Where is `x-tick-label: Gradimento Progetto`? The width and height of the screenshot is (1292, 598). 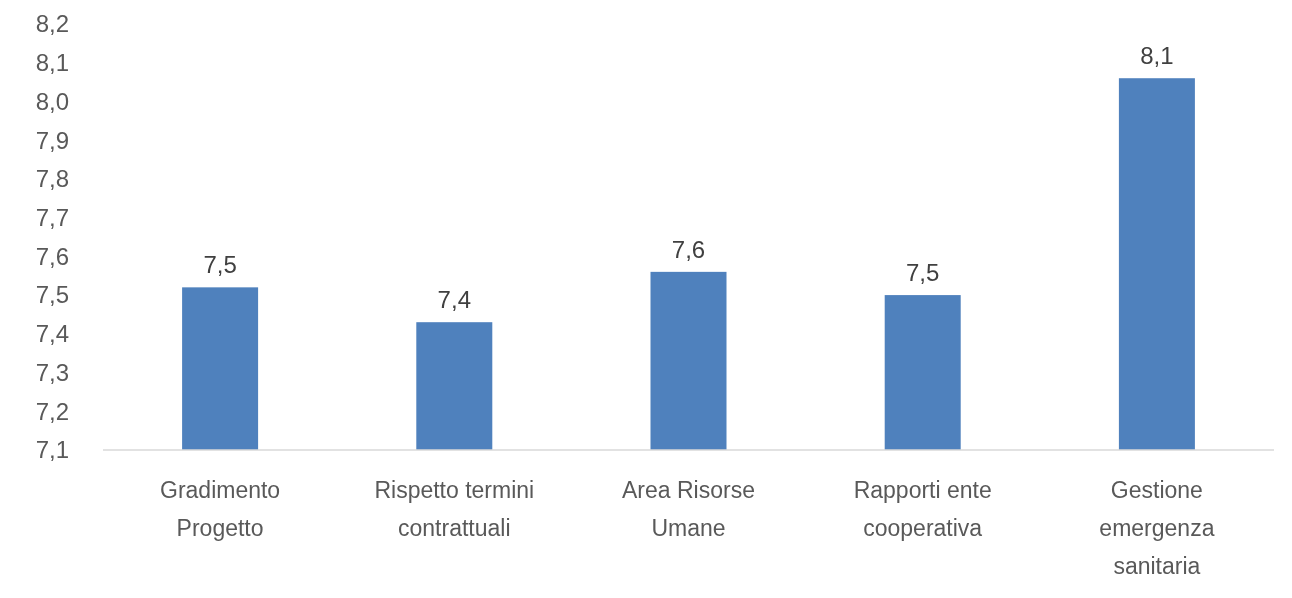
x-tick-label: Gradimento Progetto is located at coordinates (220, 509).